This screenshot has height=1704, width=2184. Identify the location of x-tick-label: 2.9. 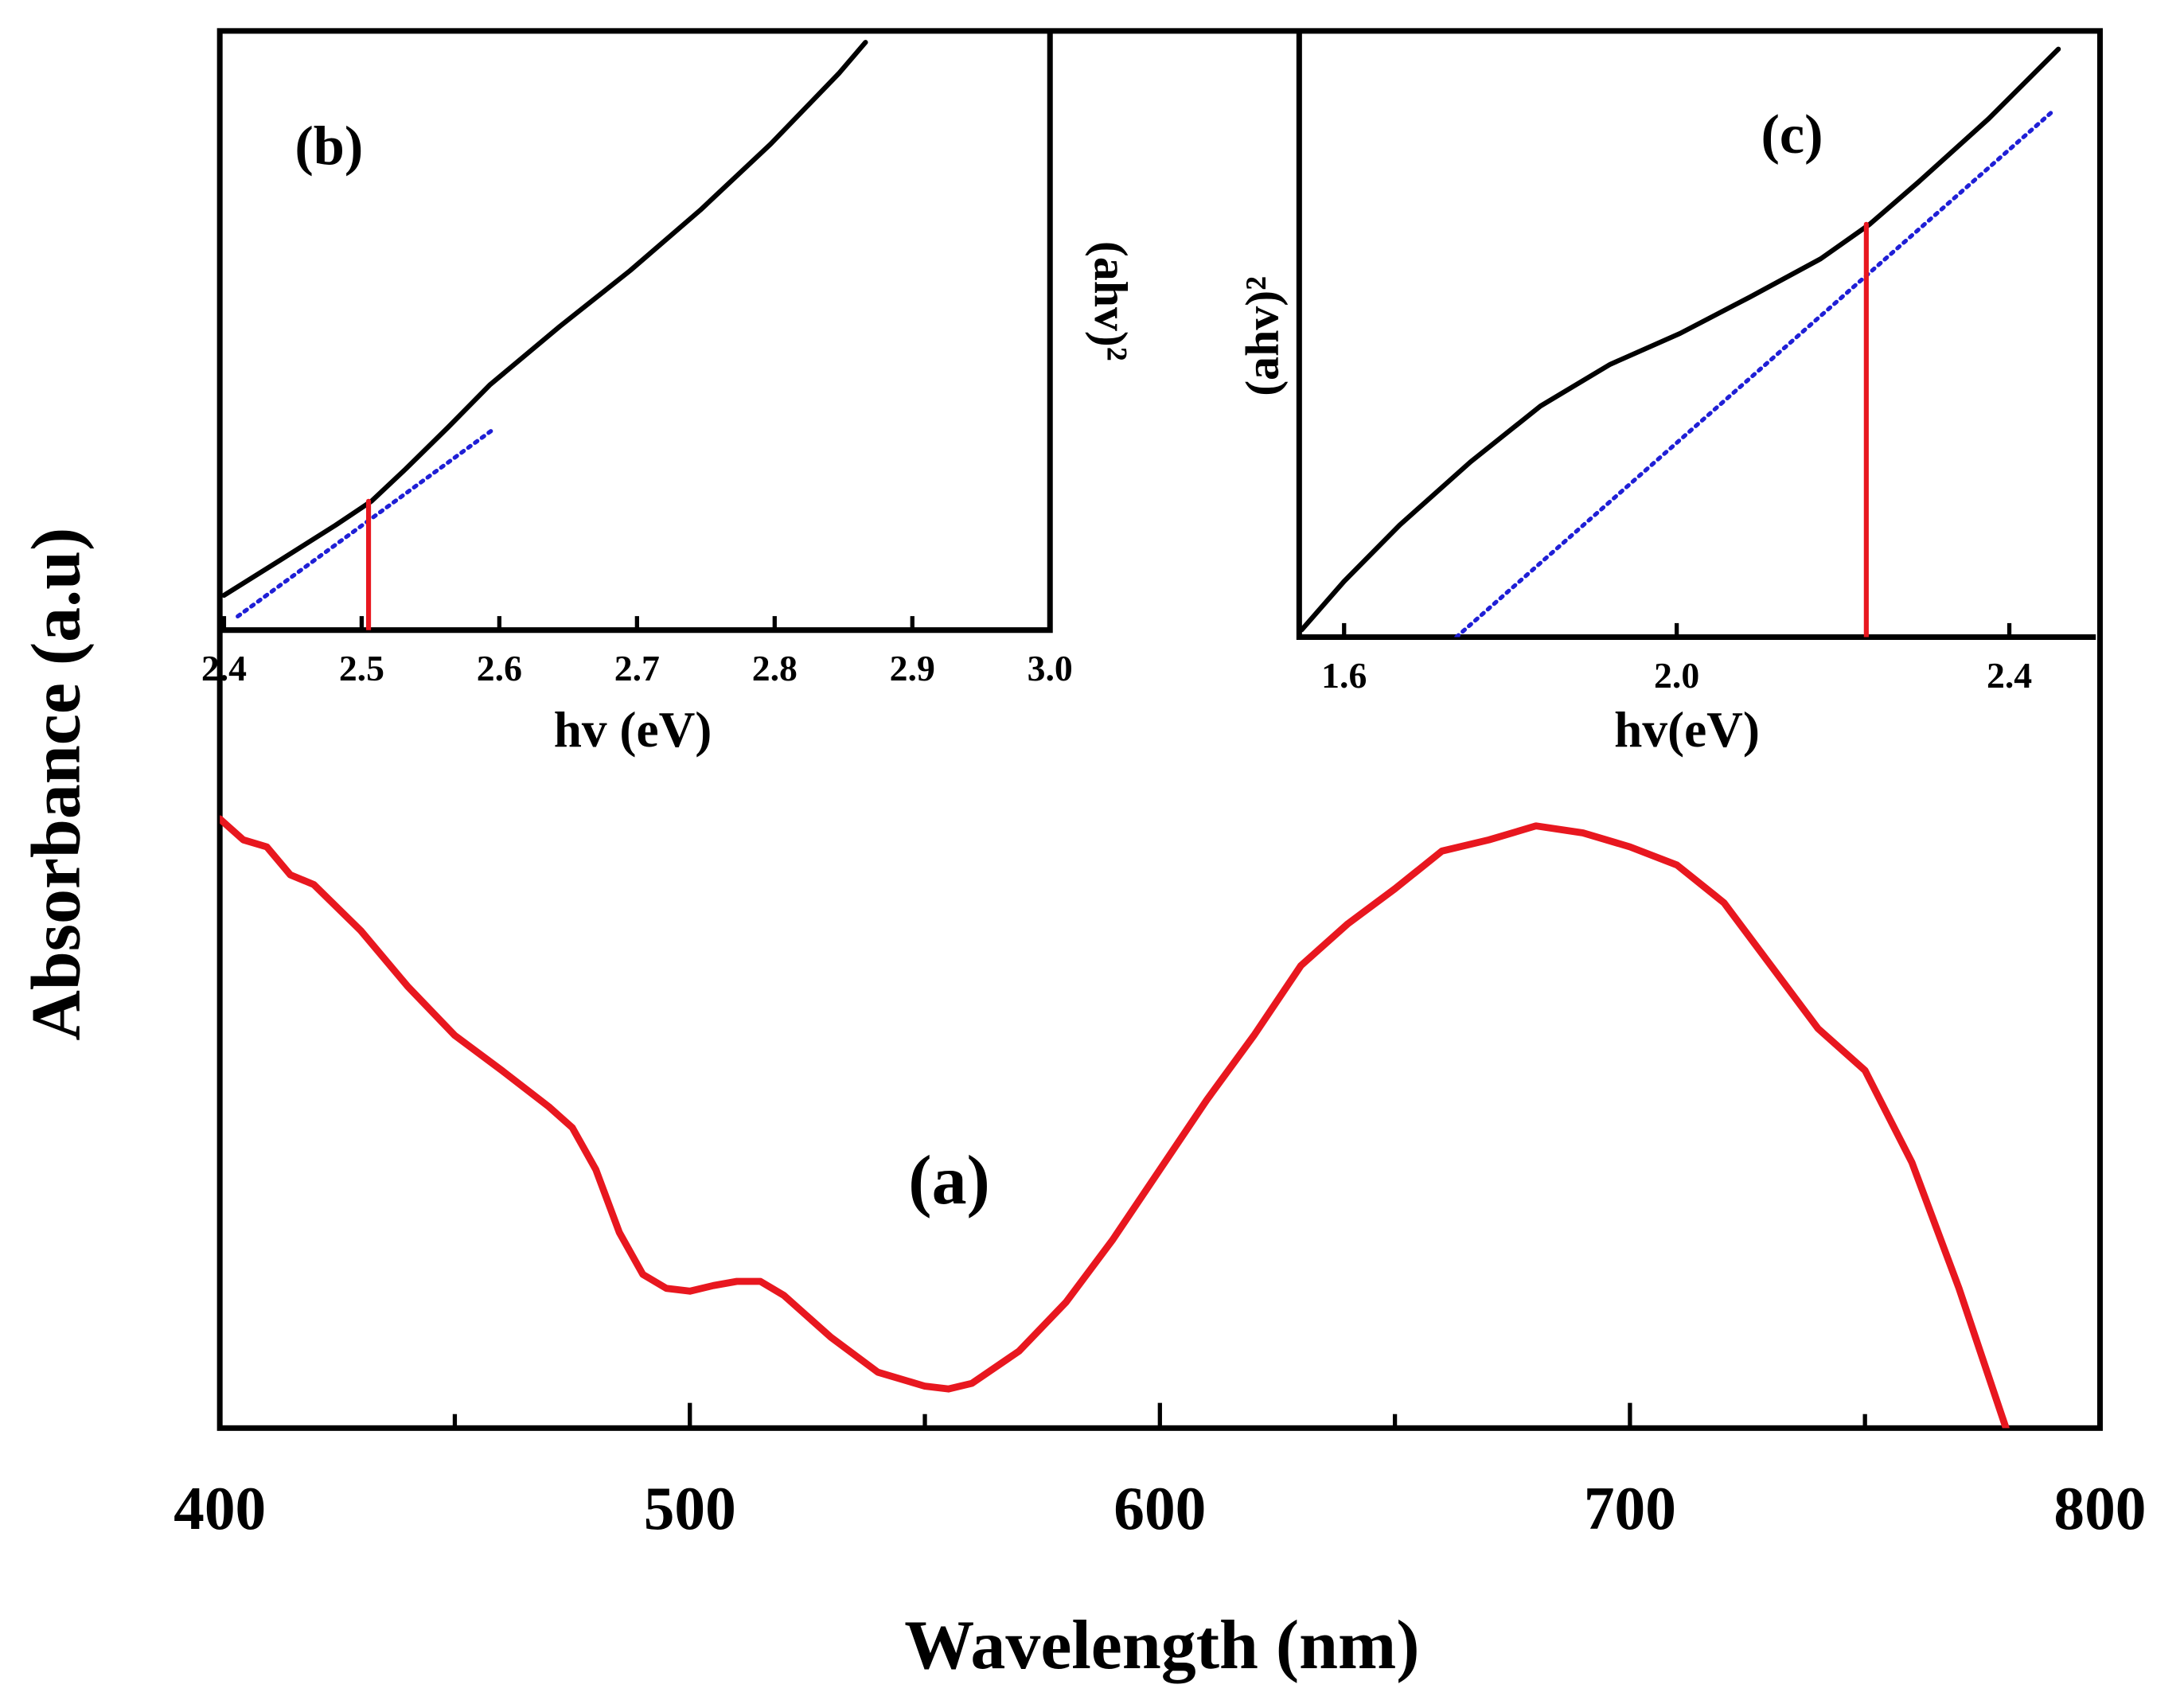
(912, 668).